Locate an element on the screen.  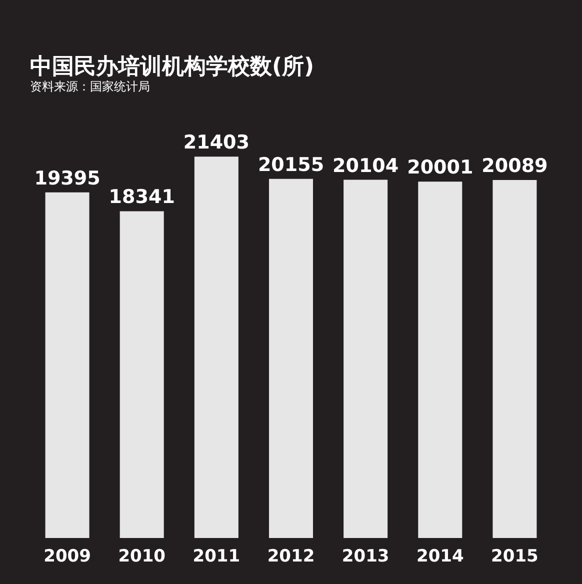
data-label: 20104 is located at coordinates (365, 165).